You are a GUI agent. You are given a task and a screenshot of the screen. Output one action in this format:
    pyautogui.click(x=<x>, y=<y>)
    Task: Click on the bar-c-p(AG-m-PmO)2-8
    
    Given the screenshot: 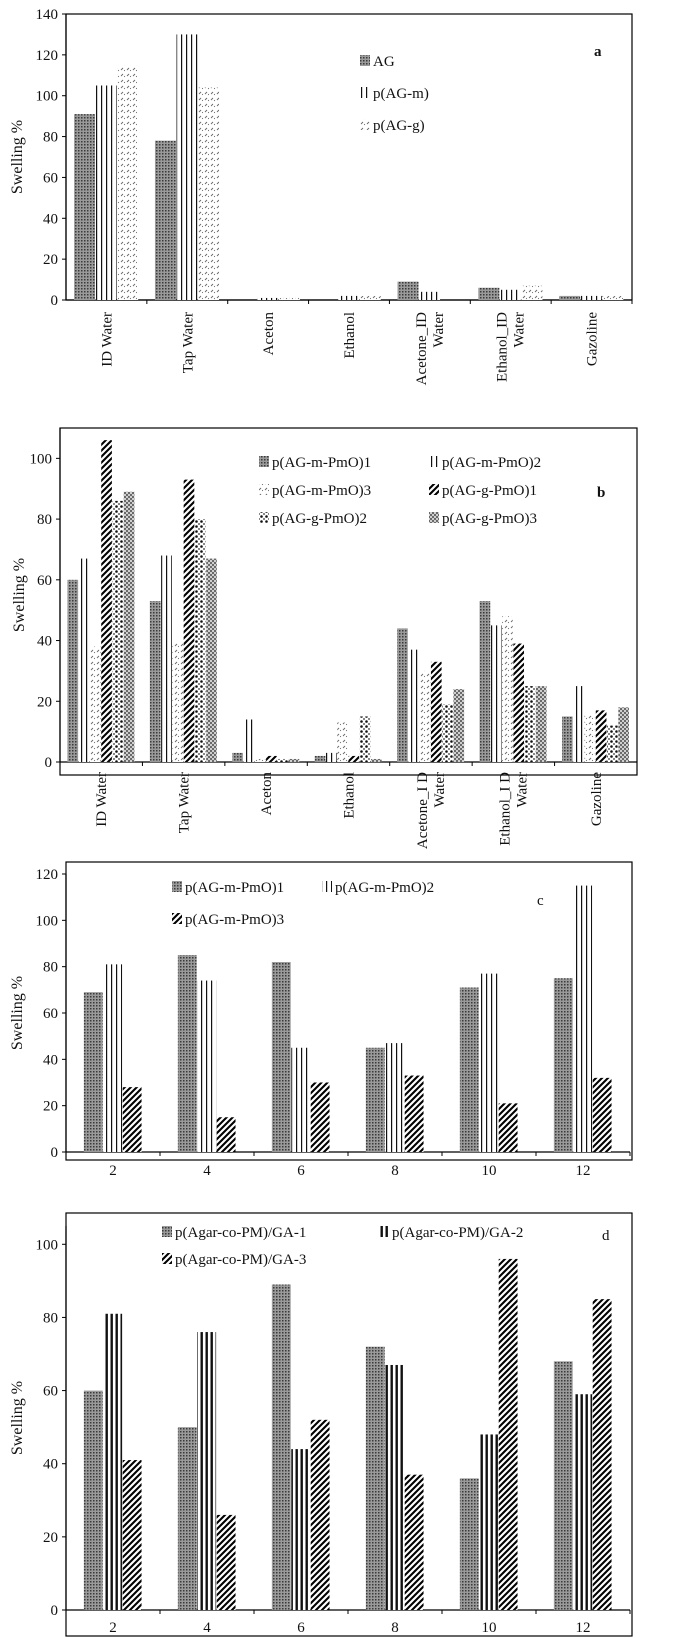 What is the action you would take?
    pyautogui.click(x=395, y=1097)
    